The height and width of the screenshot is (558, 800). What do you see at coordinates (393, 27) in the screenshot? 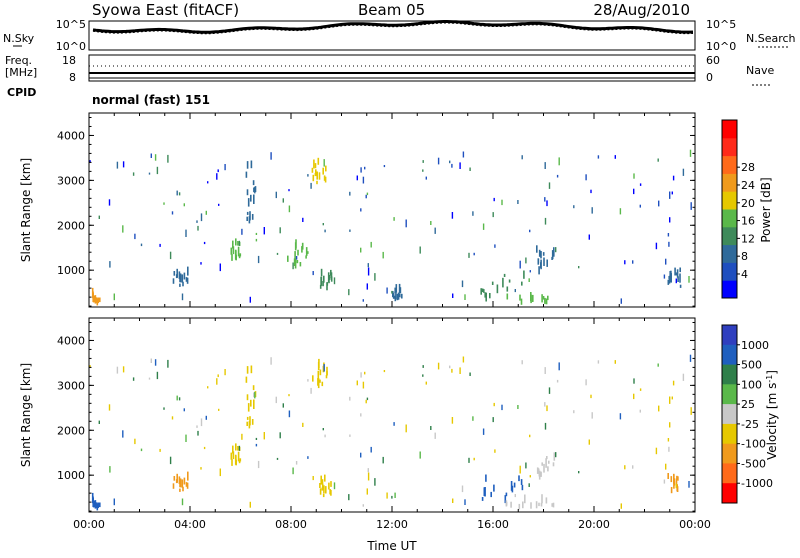
I see `sky-count-line` at bounding box center [393, 27].